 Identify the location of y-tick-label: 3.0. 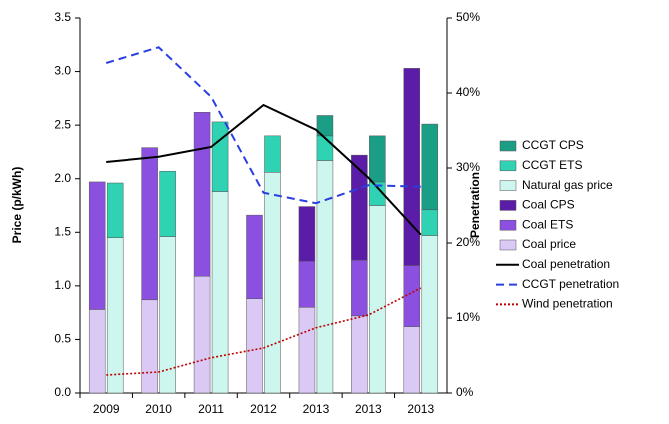
(62, 71).